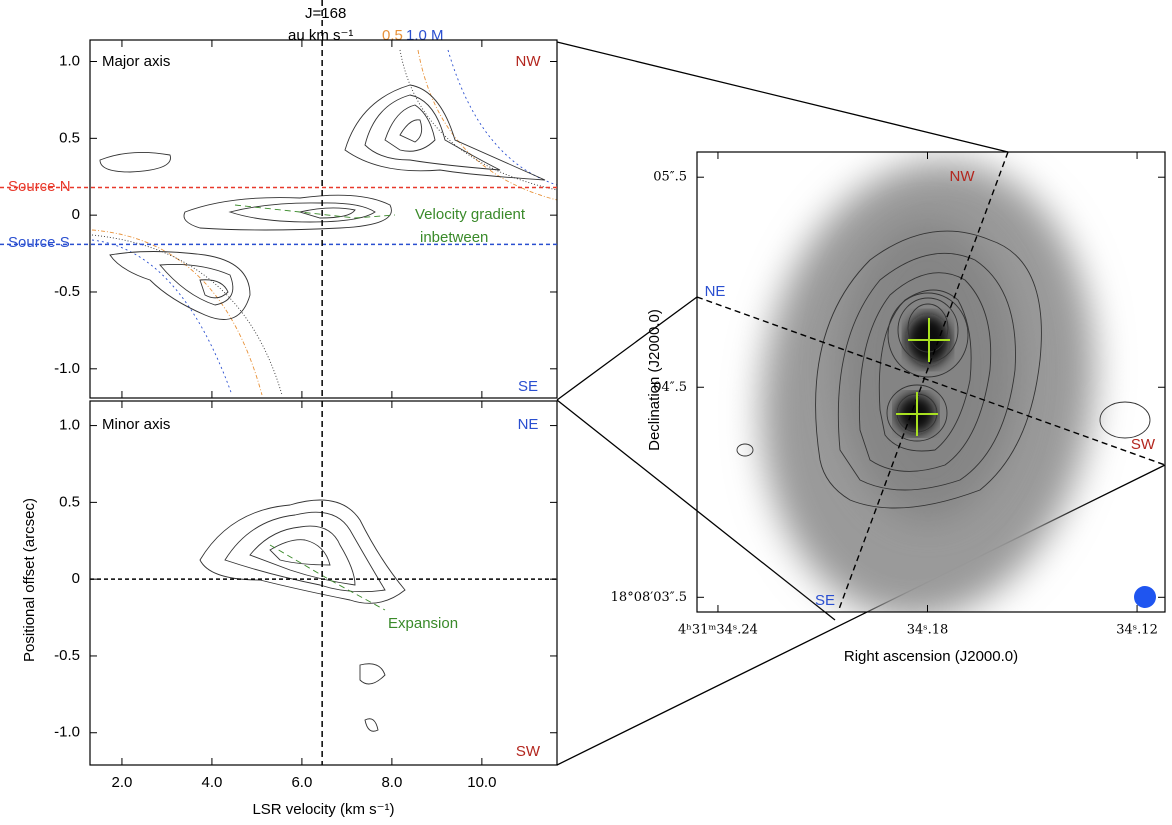 The image size is (1172, 825). What do you see at coordinates (302, 615) in the screenshot?
I see `minor-axis-contours` at bounding box center [302, 615].